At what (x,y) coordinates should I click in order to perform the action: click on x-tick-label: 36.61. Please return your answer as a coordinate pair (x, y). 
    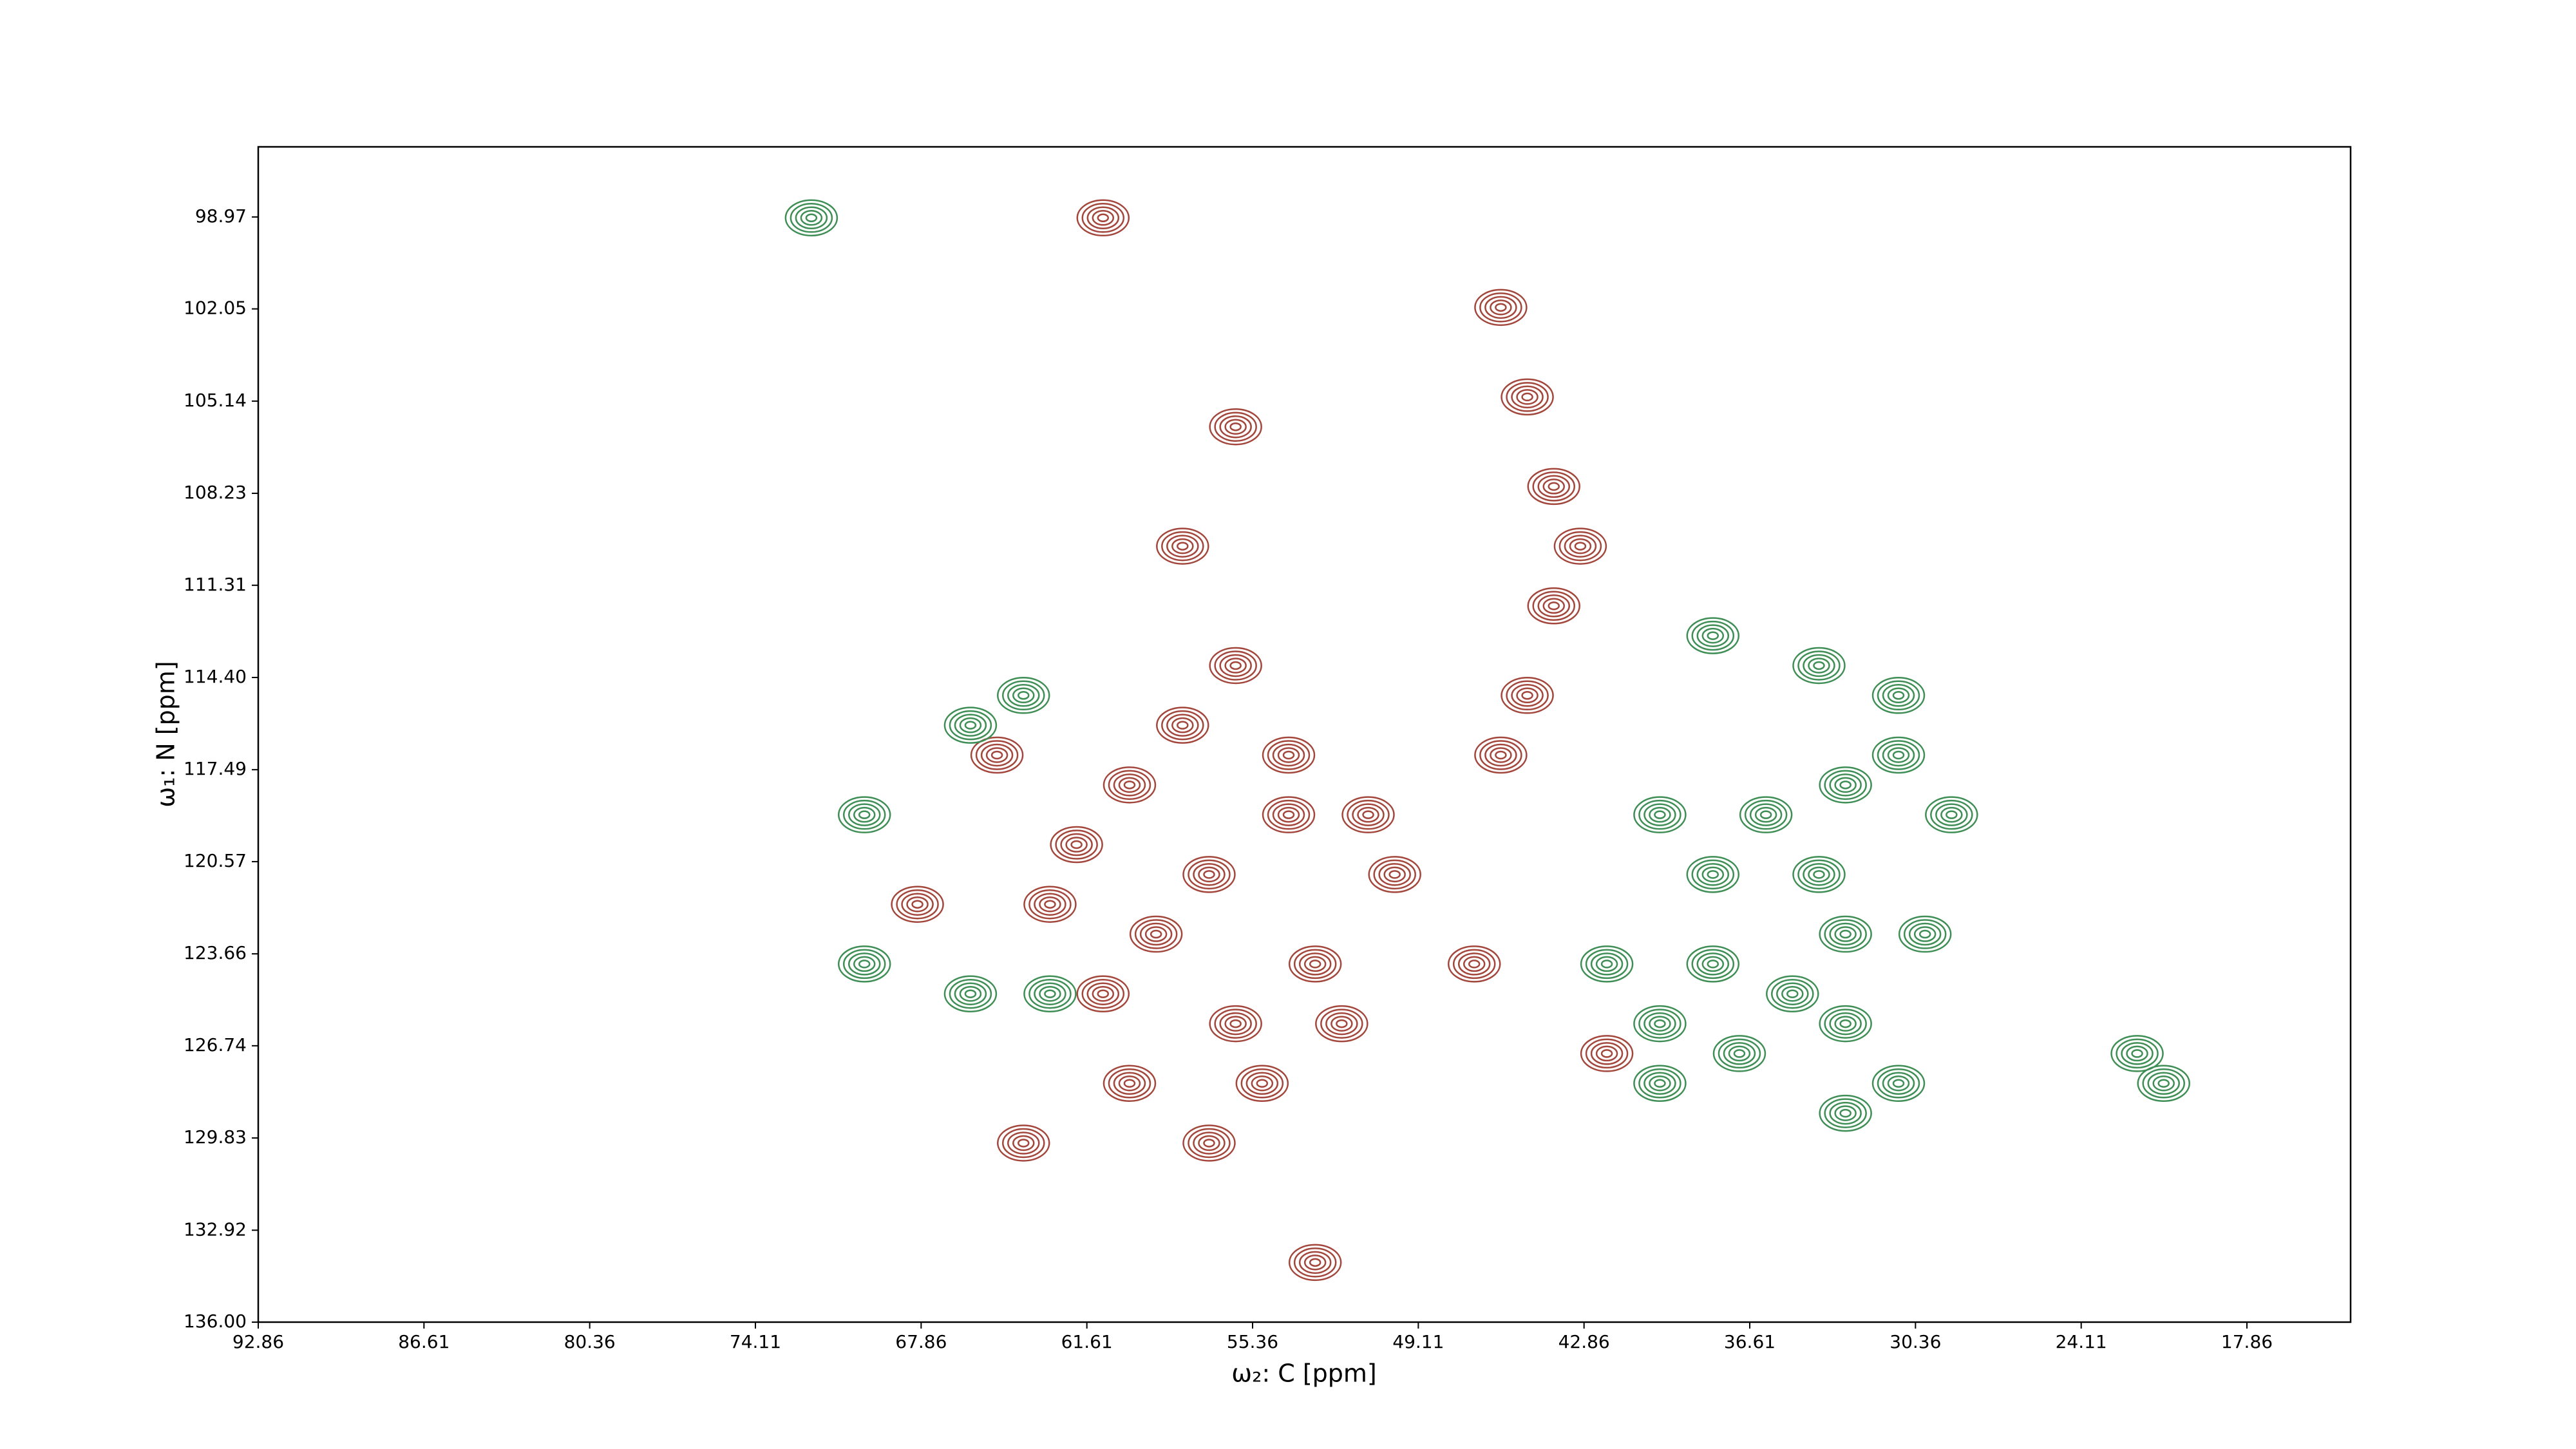
    Looking at the image, I should click on (1750, 1341).